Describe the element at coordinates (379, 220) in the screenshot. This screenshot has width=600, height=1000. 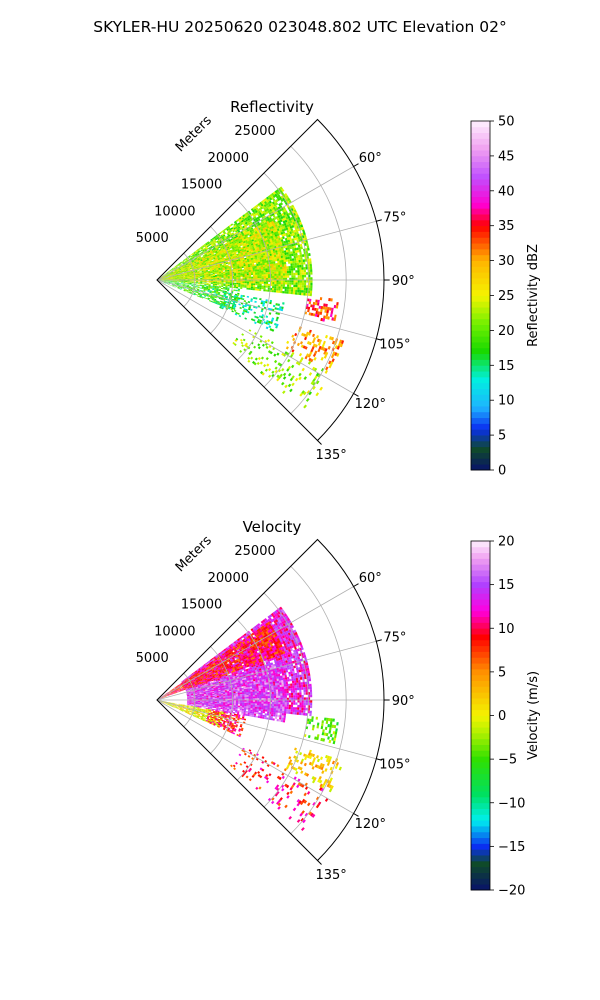
I see `azimuth-tick` at that location.